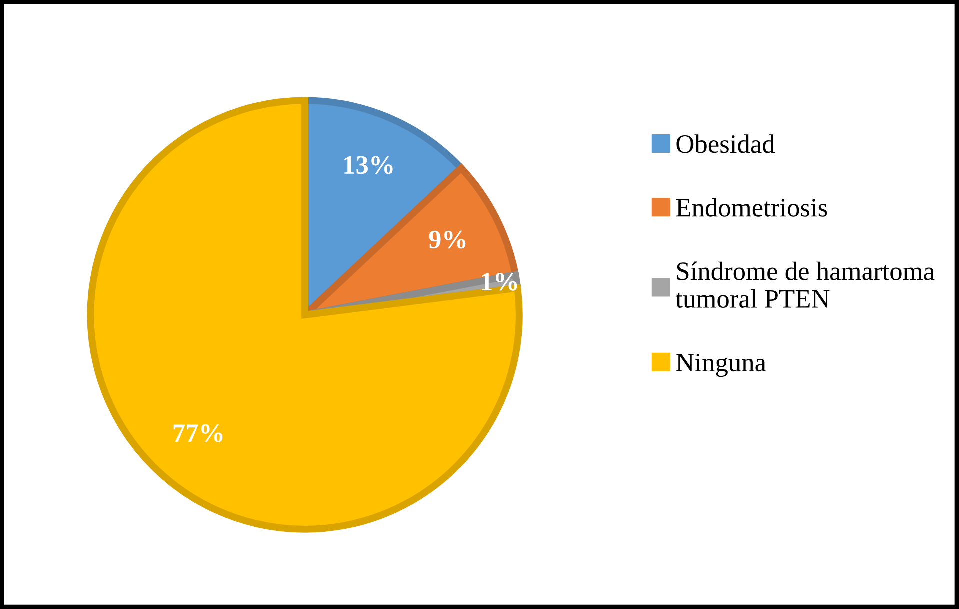  Describe the element at coordinates (198, 433) in the screenshot. I see `data-label: 77%` at that location.